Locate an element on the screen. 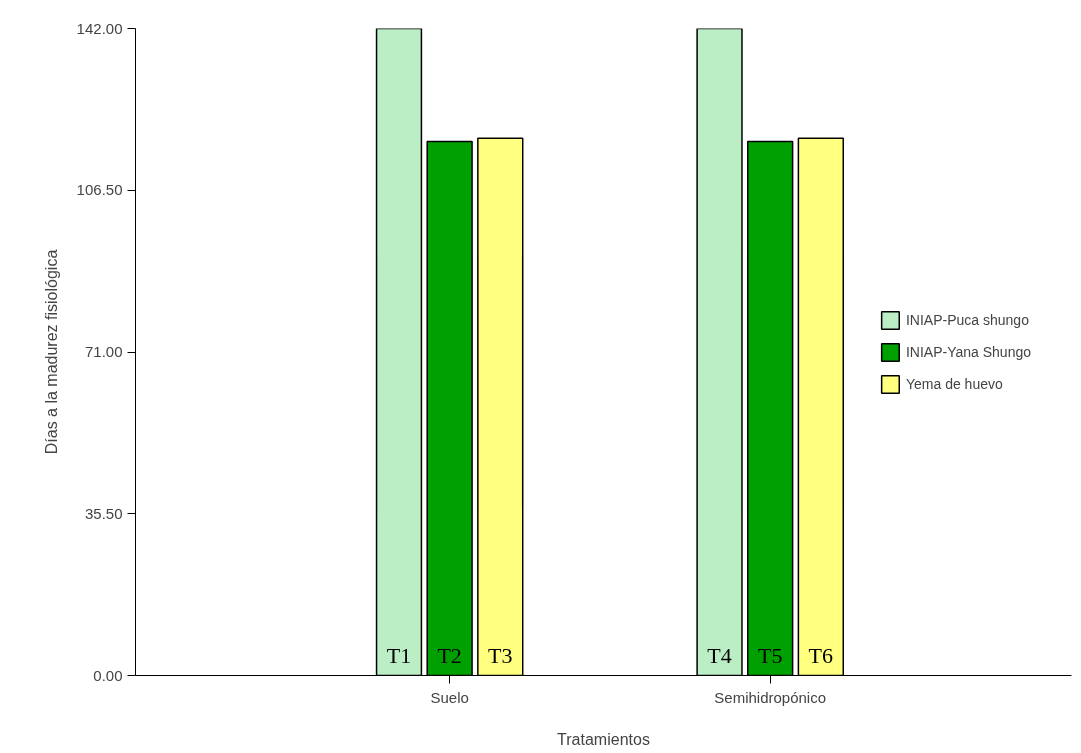 Image resolution: width=1081 pixels, height=753 pixels. legend-label: Yema de huevo is located at coordinates (954, 383).